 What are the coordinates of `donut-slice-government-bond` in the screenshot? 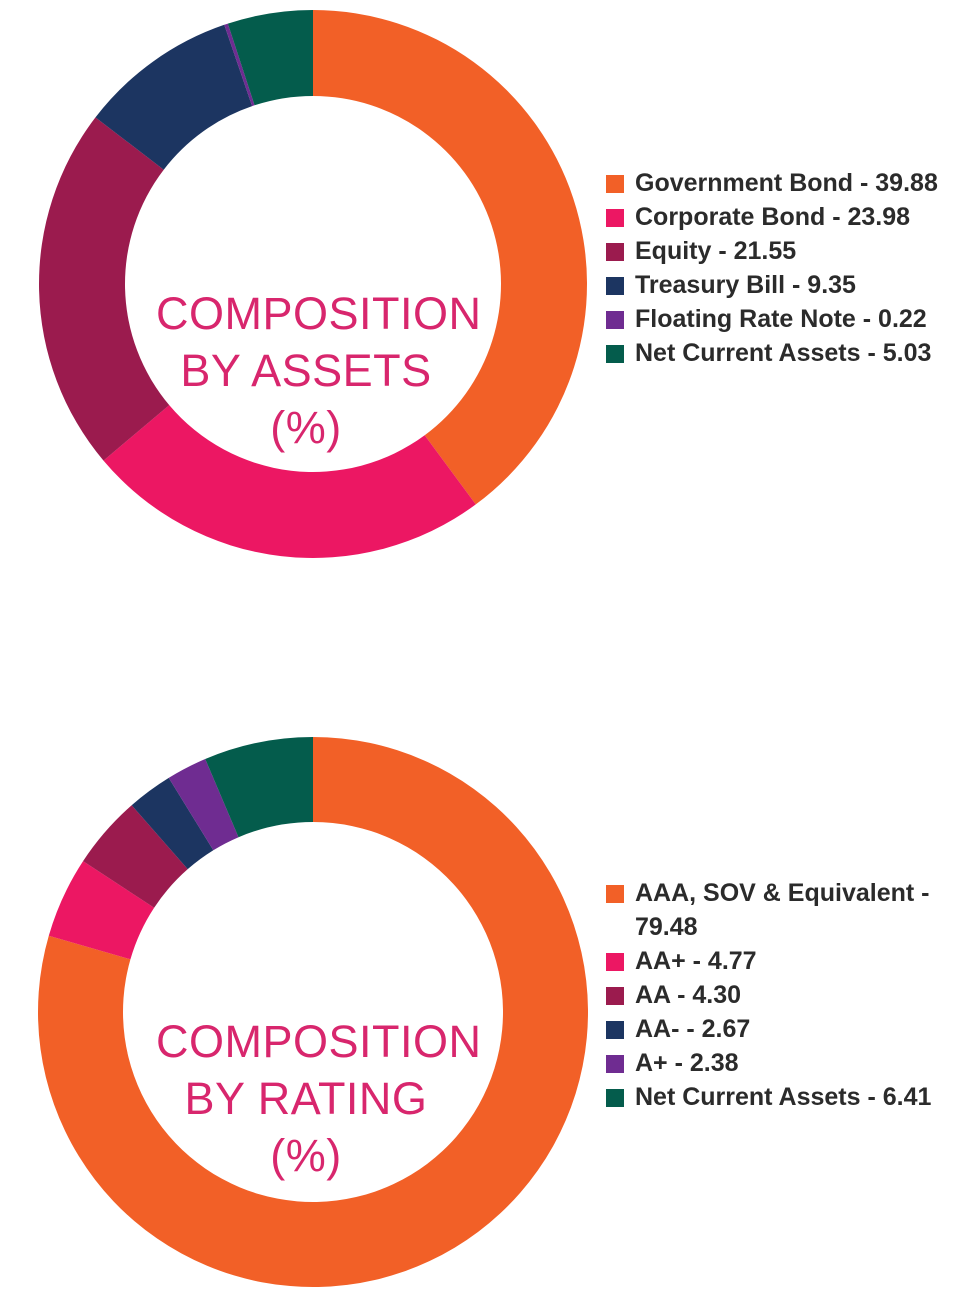 It's located at (450, 257).